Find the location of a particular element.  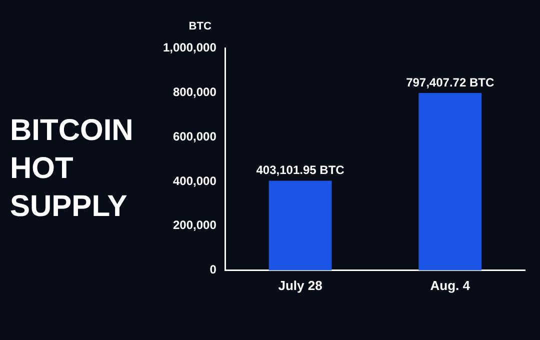

x-tick-label: Aug. 4 is located at coordinates (450, 285).